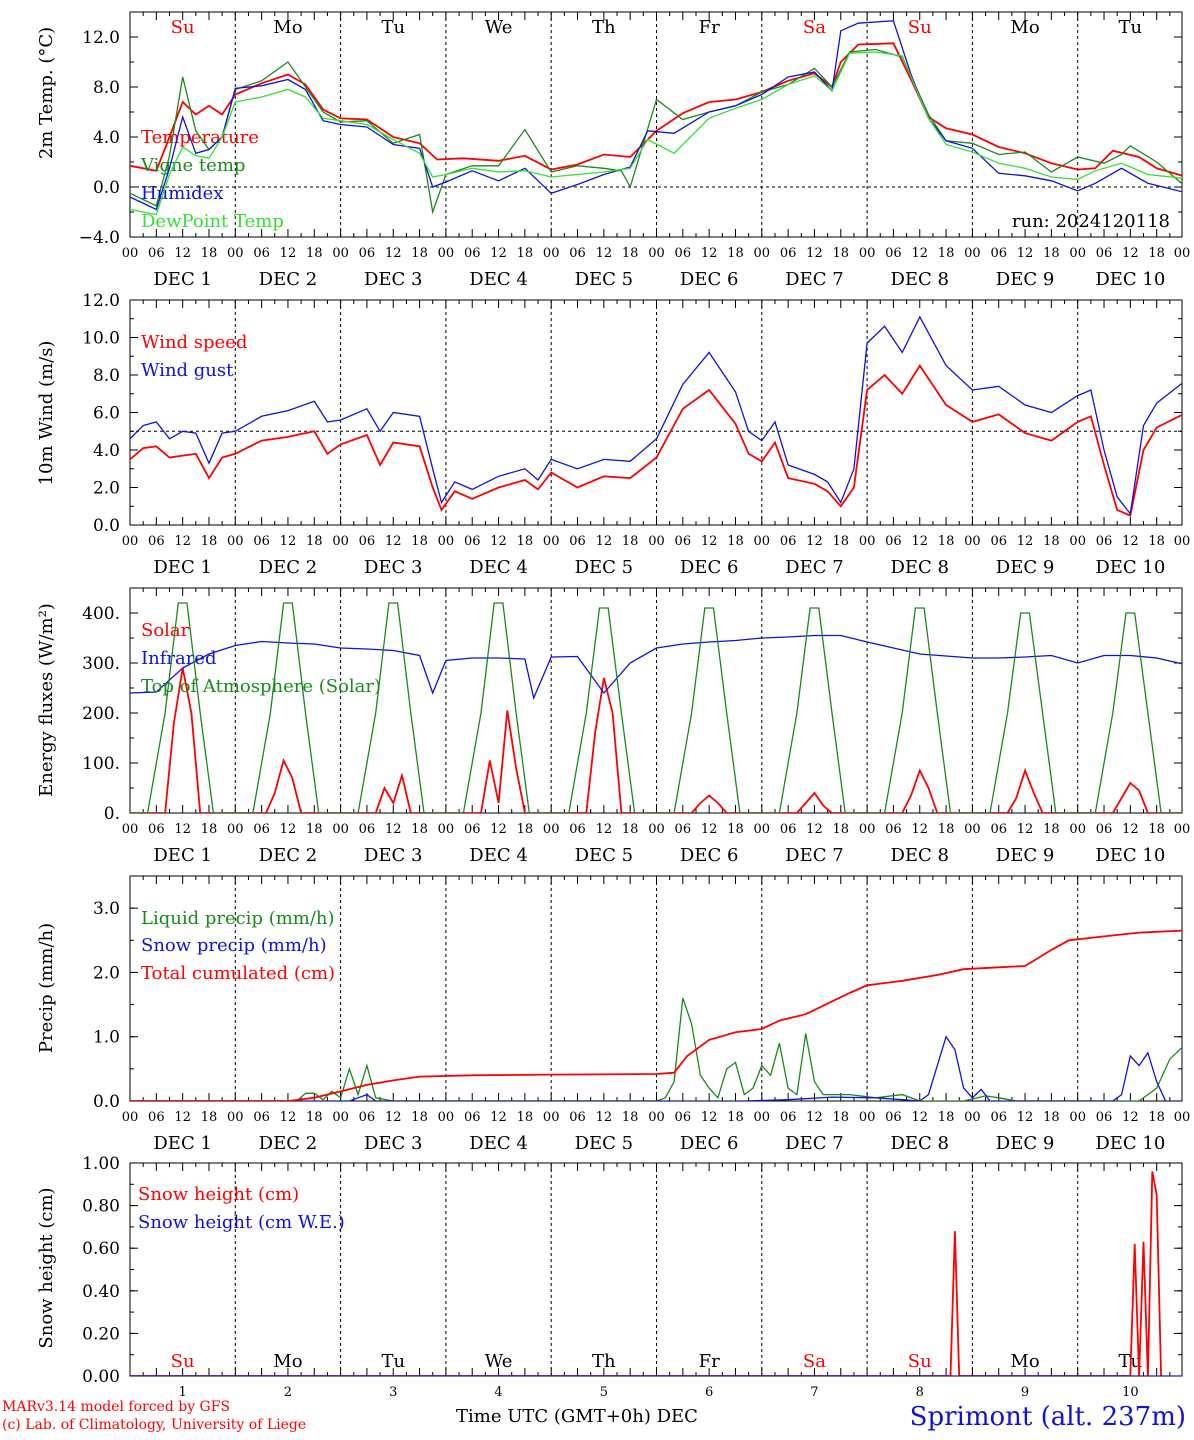 Image resolution: width=1194 pixels, height=1440 pixels. I want to click on series-line-total-cumulated-cm-, so click(656, 1015).